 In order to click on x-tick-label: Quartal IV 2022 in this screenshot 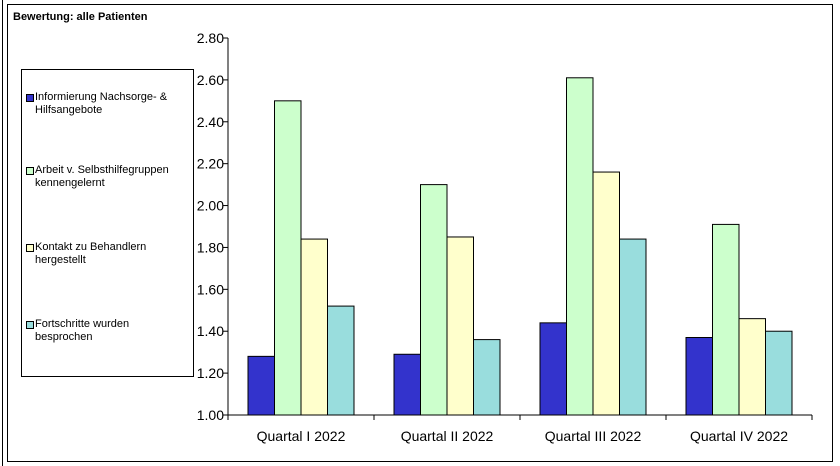, I will do `click(739, 436)`.